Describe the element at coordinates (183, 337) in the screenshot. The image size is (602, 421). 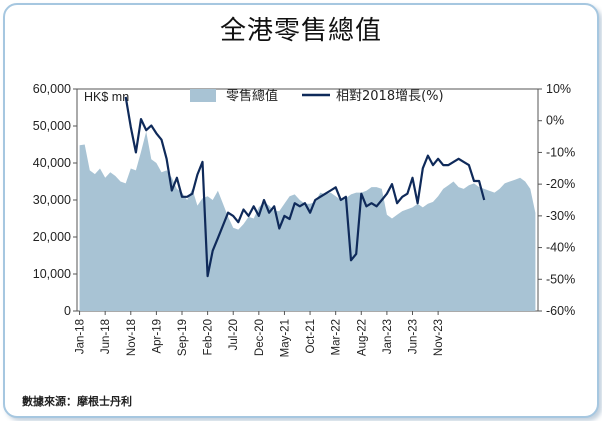
I see `x-tick-label: Sep-19` at that location.